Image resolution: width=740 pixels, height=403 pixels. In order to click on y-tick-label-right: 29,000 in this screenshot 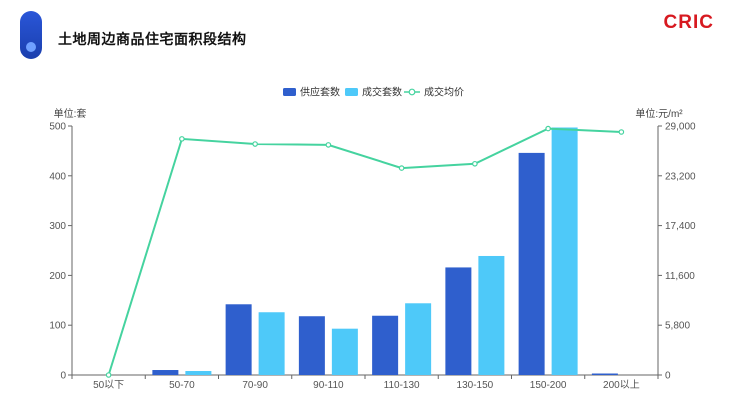, I will do `click(680, 127)`.